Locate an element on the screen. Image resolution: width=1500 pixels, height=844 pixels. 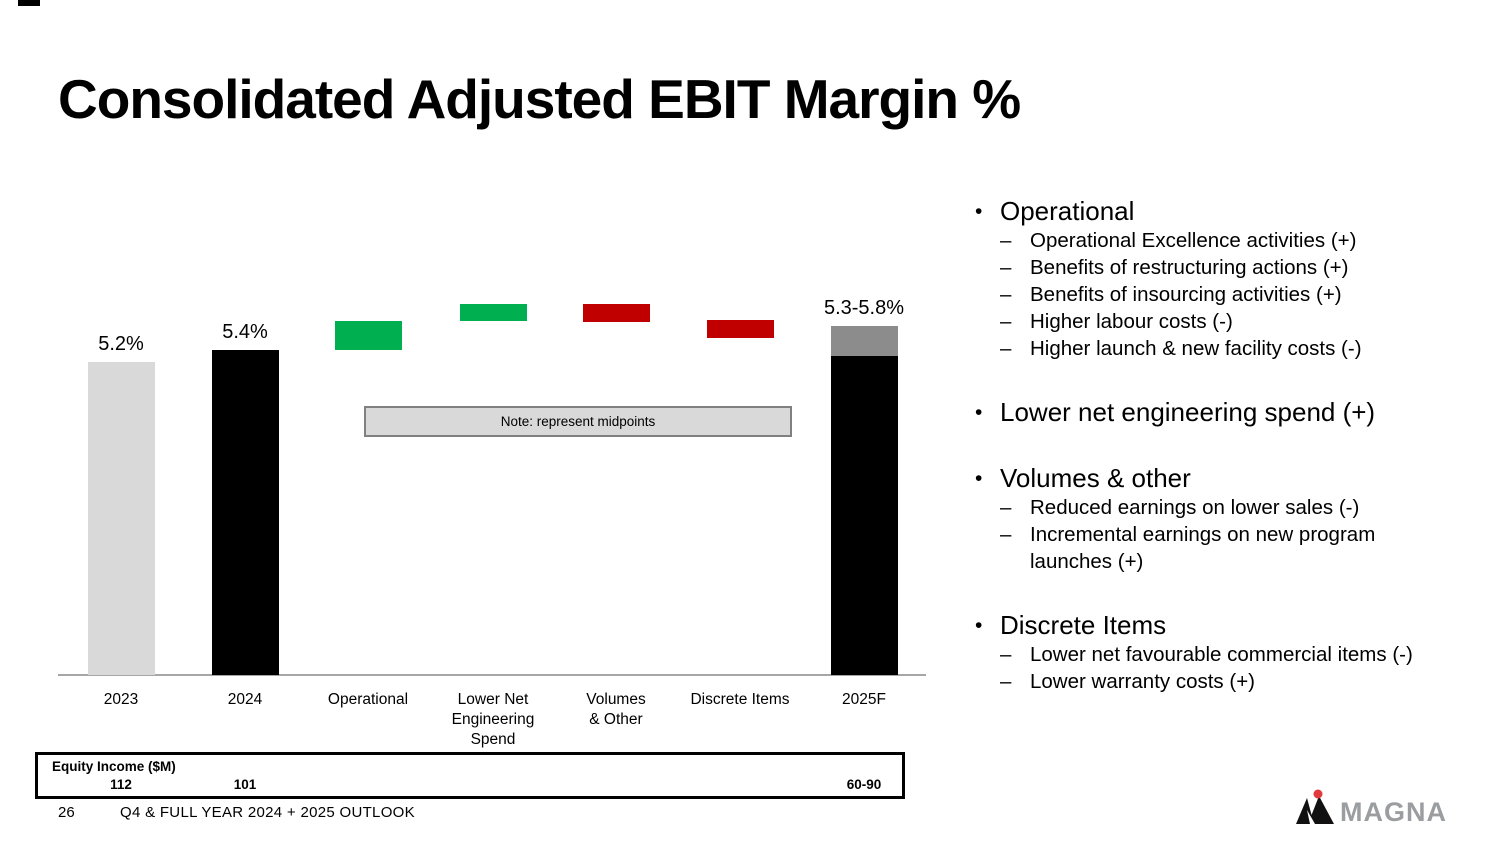
x-axis-line is located at coordinates (492, 675).